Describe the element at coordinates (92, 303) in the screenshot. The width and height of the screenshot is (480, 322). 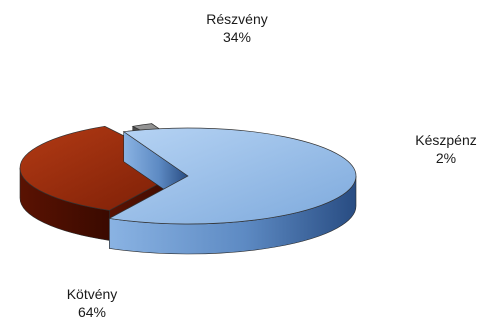
I see `slice-label-2: Kötvény 64%` at that location.